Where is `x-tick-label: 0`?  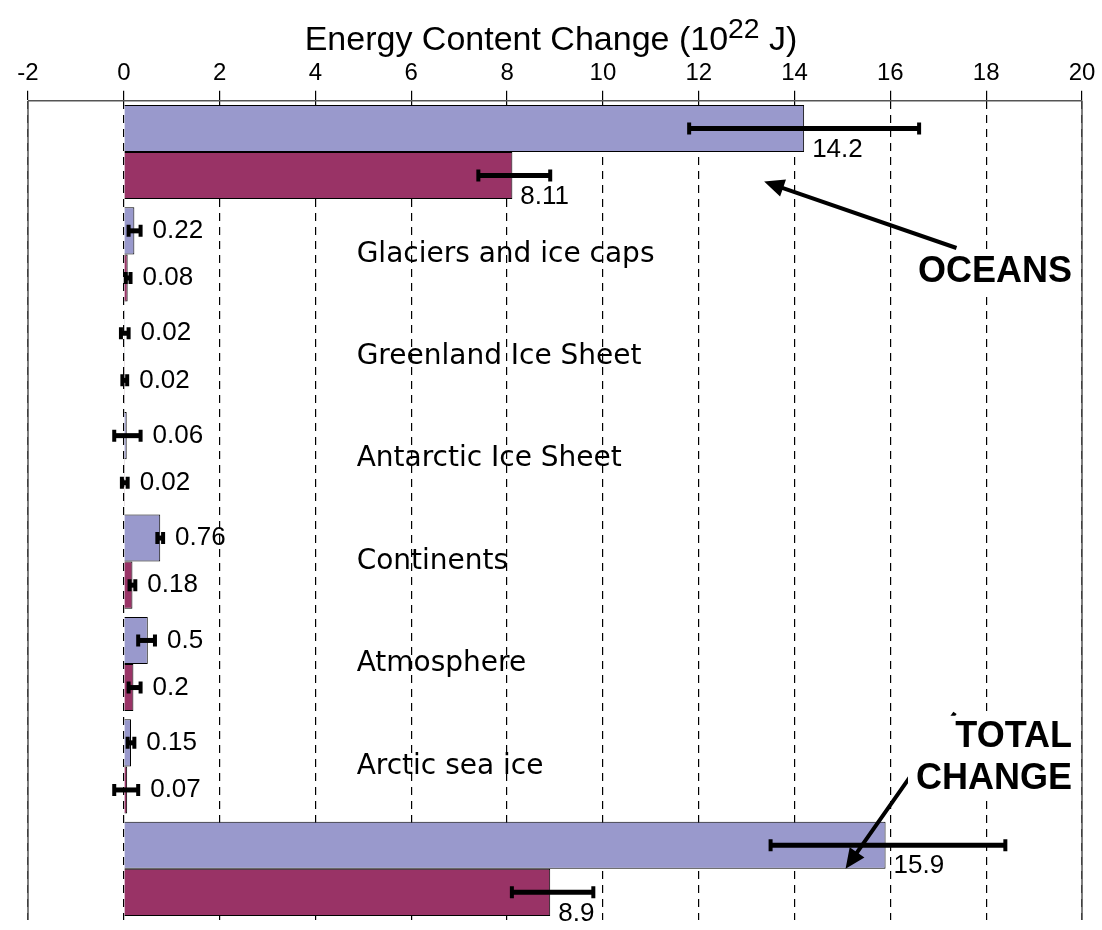
x-tick-label: 0 is located at coordinates (124, 72).